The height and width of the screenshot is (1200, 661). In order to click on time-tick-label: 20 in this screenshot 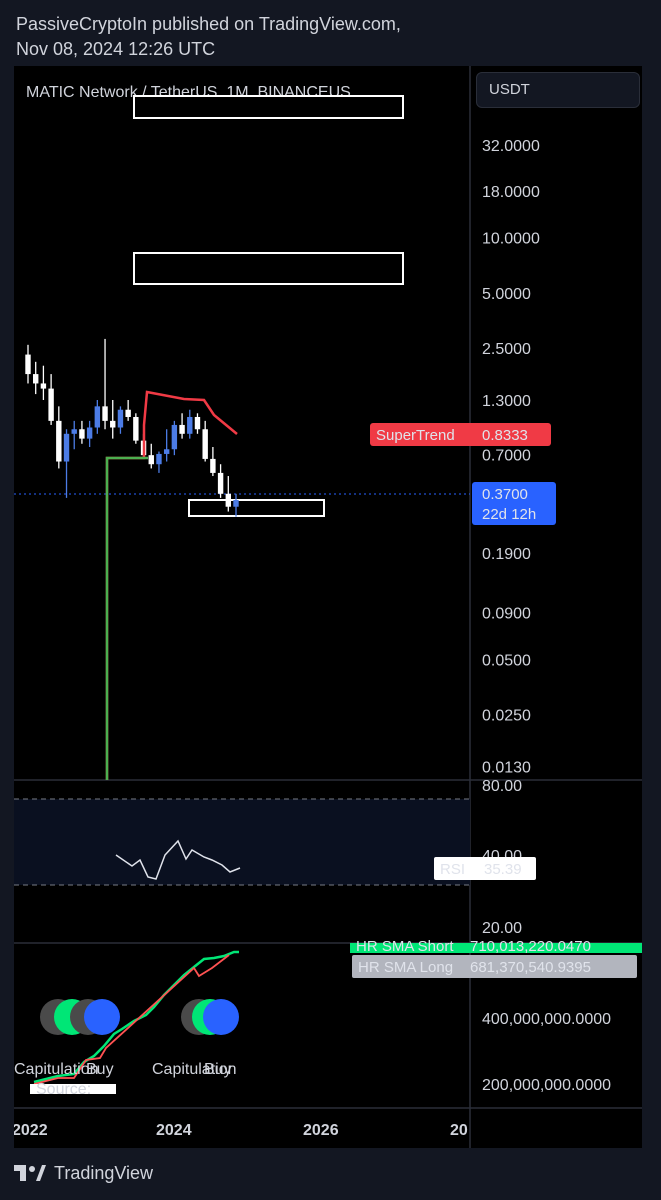, I will do `click(459, 1130)`.